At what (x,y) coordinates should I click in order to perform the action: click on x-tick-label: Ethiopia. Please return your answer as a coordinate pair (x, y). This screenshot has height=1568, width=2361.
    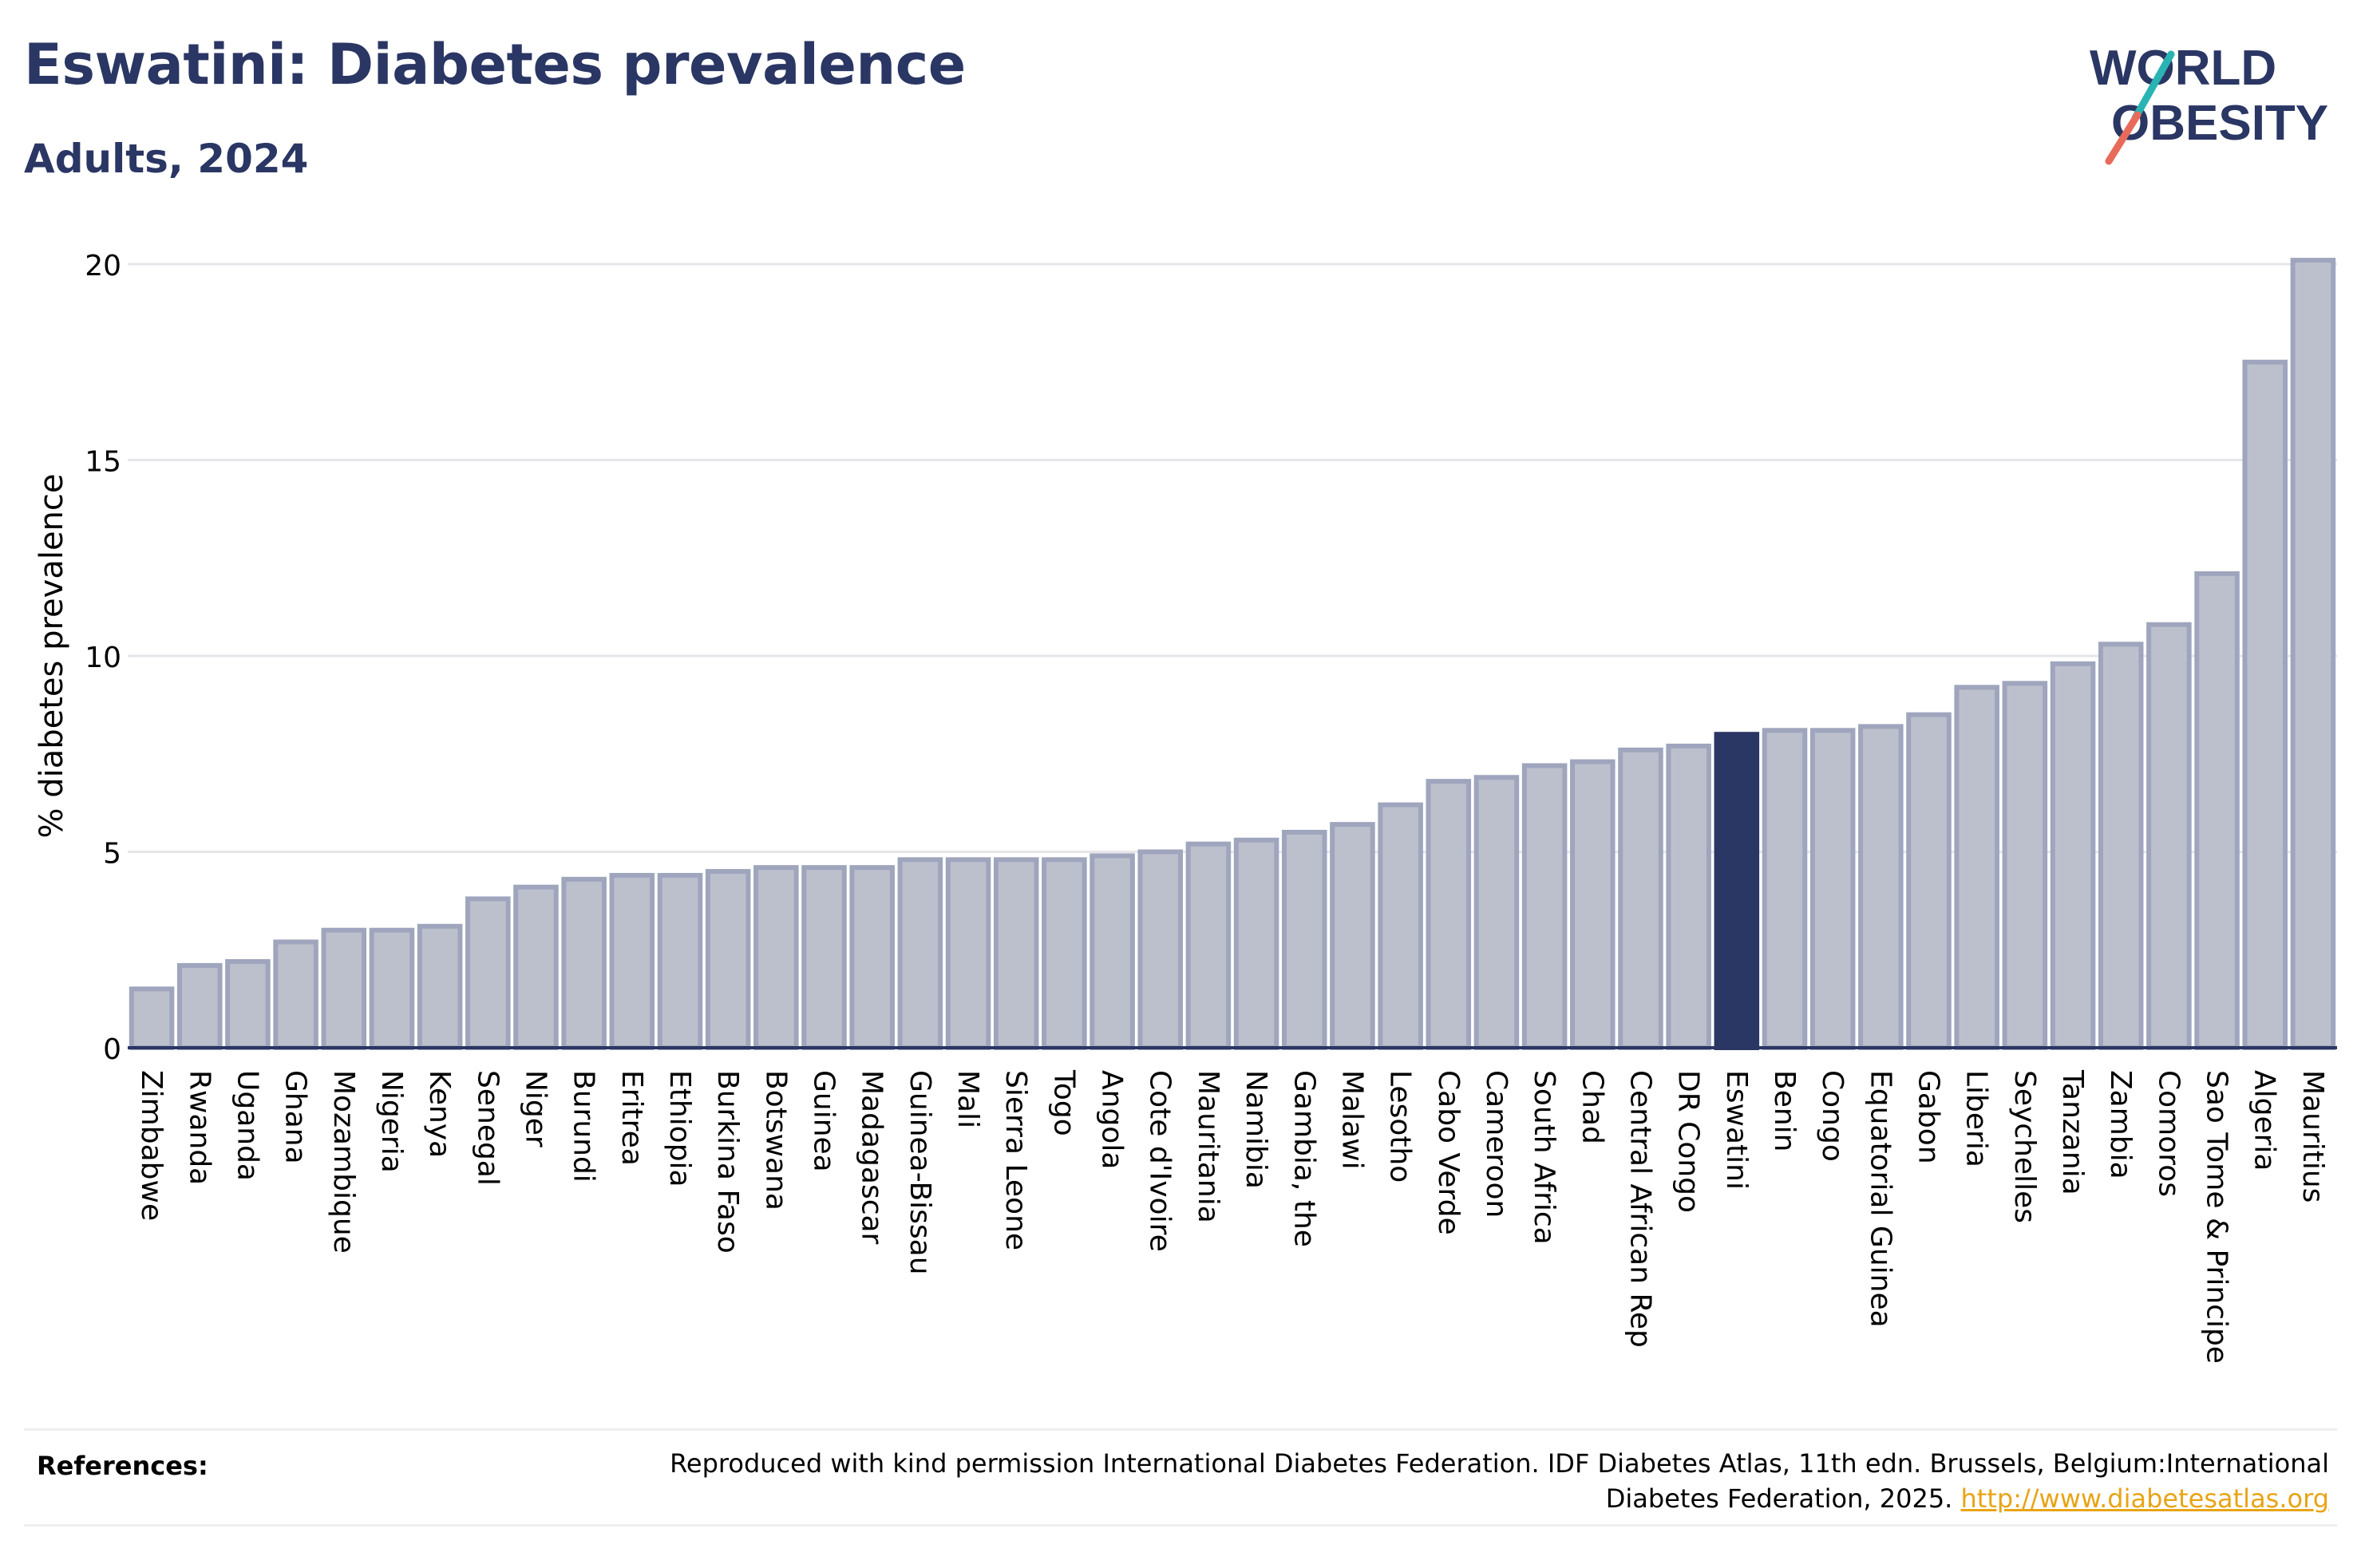
    Looking at the image, I should click on (679, 1128).